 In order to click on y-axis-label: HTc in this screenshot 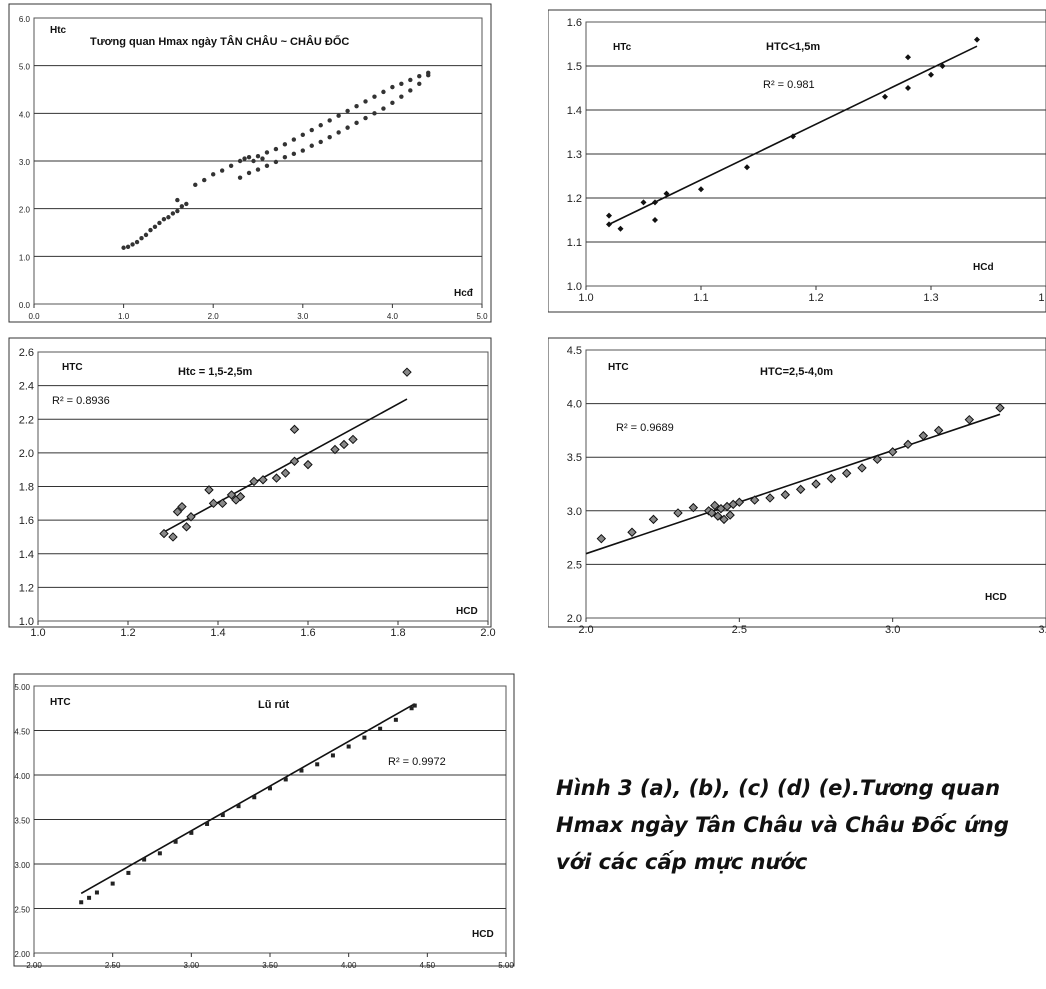, I will do `click(622, 47)`.